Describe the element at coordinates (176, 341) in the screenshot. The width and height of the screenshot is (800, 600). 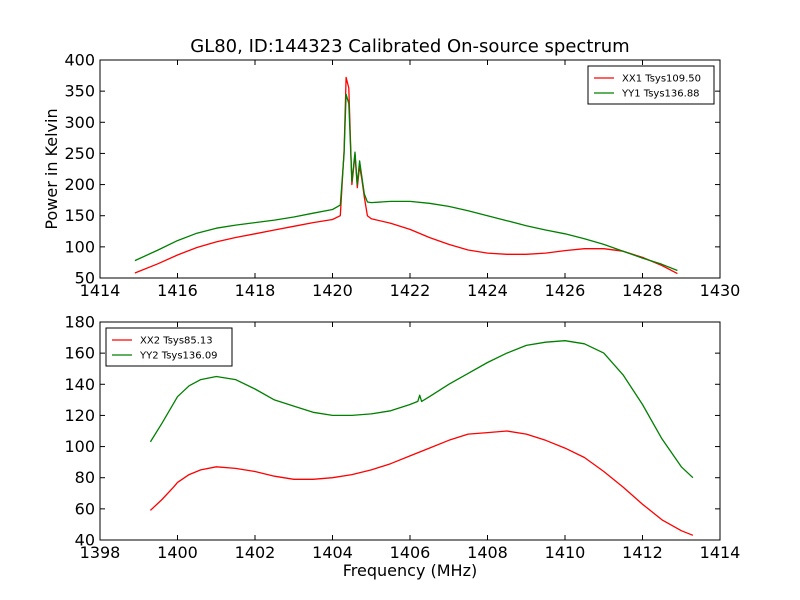
I see `legend-entry: XX2 Tsys85.13` at that location.